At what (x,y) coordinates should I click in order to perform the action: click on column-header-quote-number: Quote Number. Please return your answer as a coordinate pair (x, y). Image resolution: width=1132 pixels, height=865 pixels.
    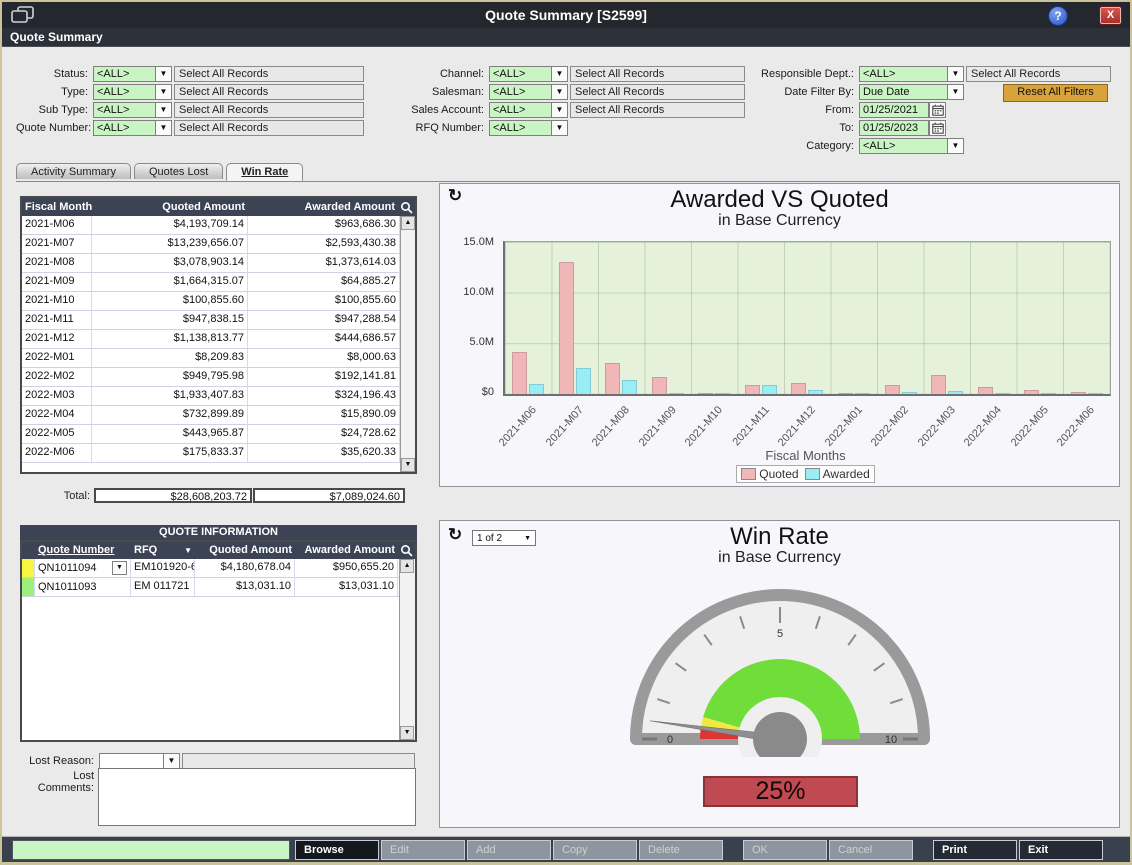
    Looking at the image, I should click on (83, 550).